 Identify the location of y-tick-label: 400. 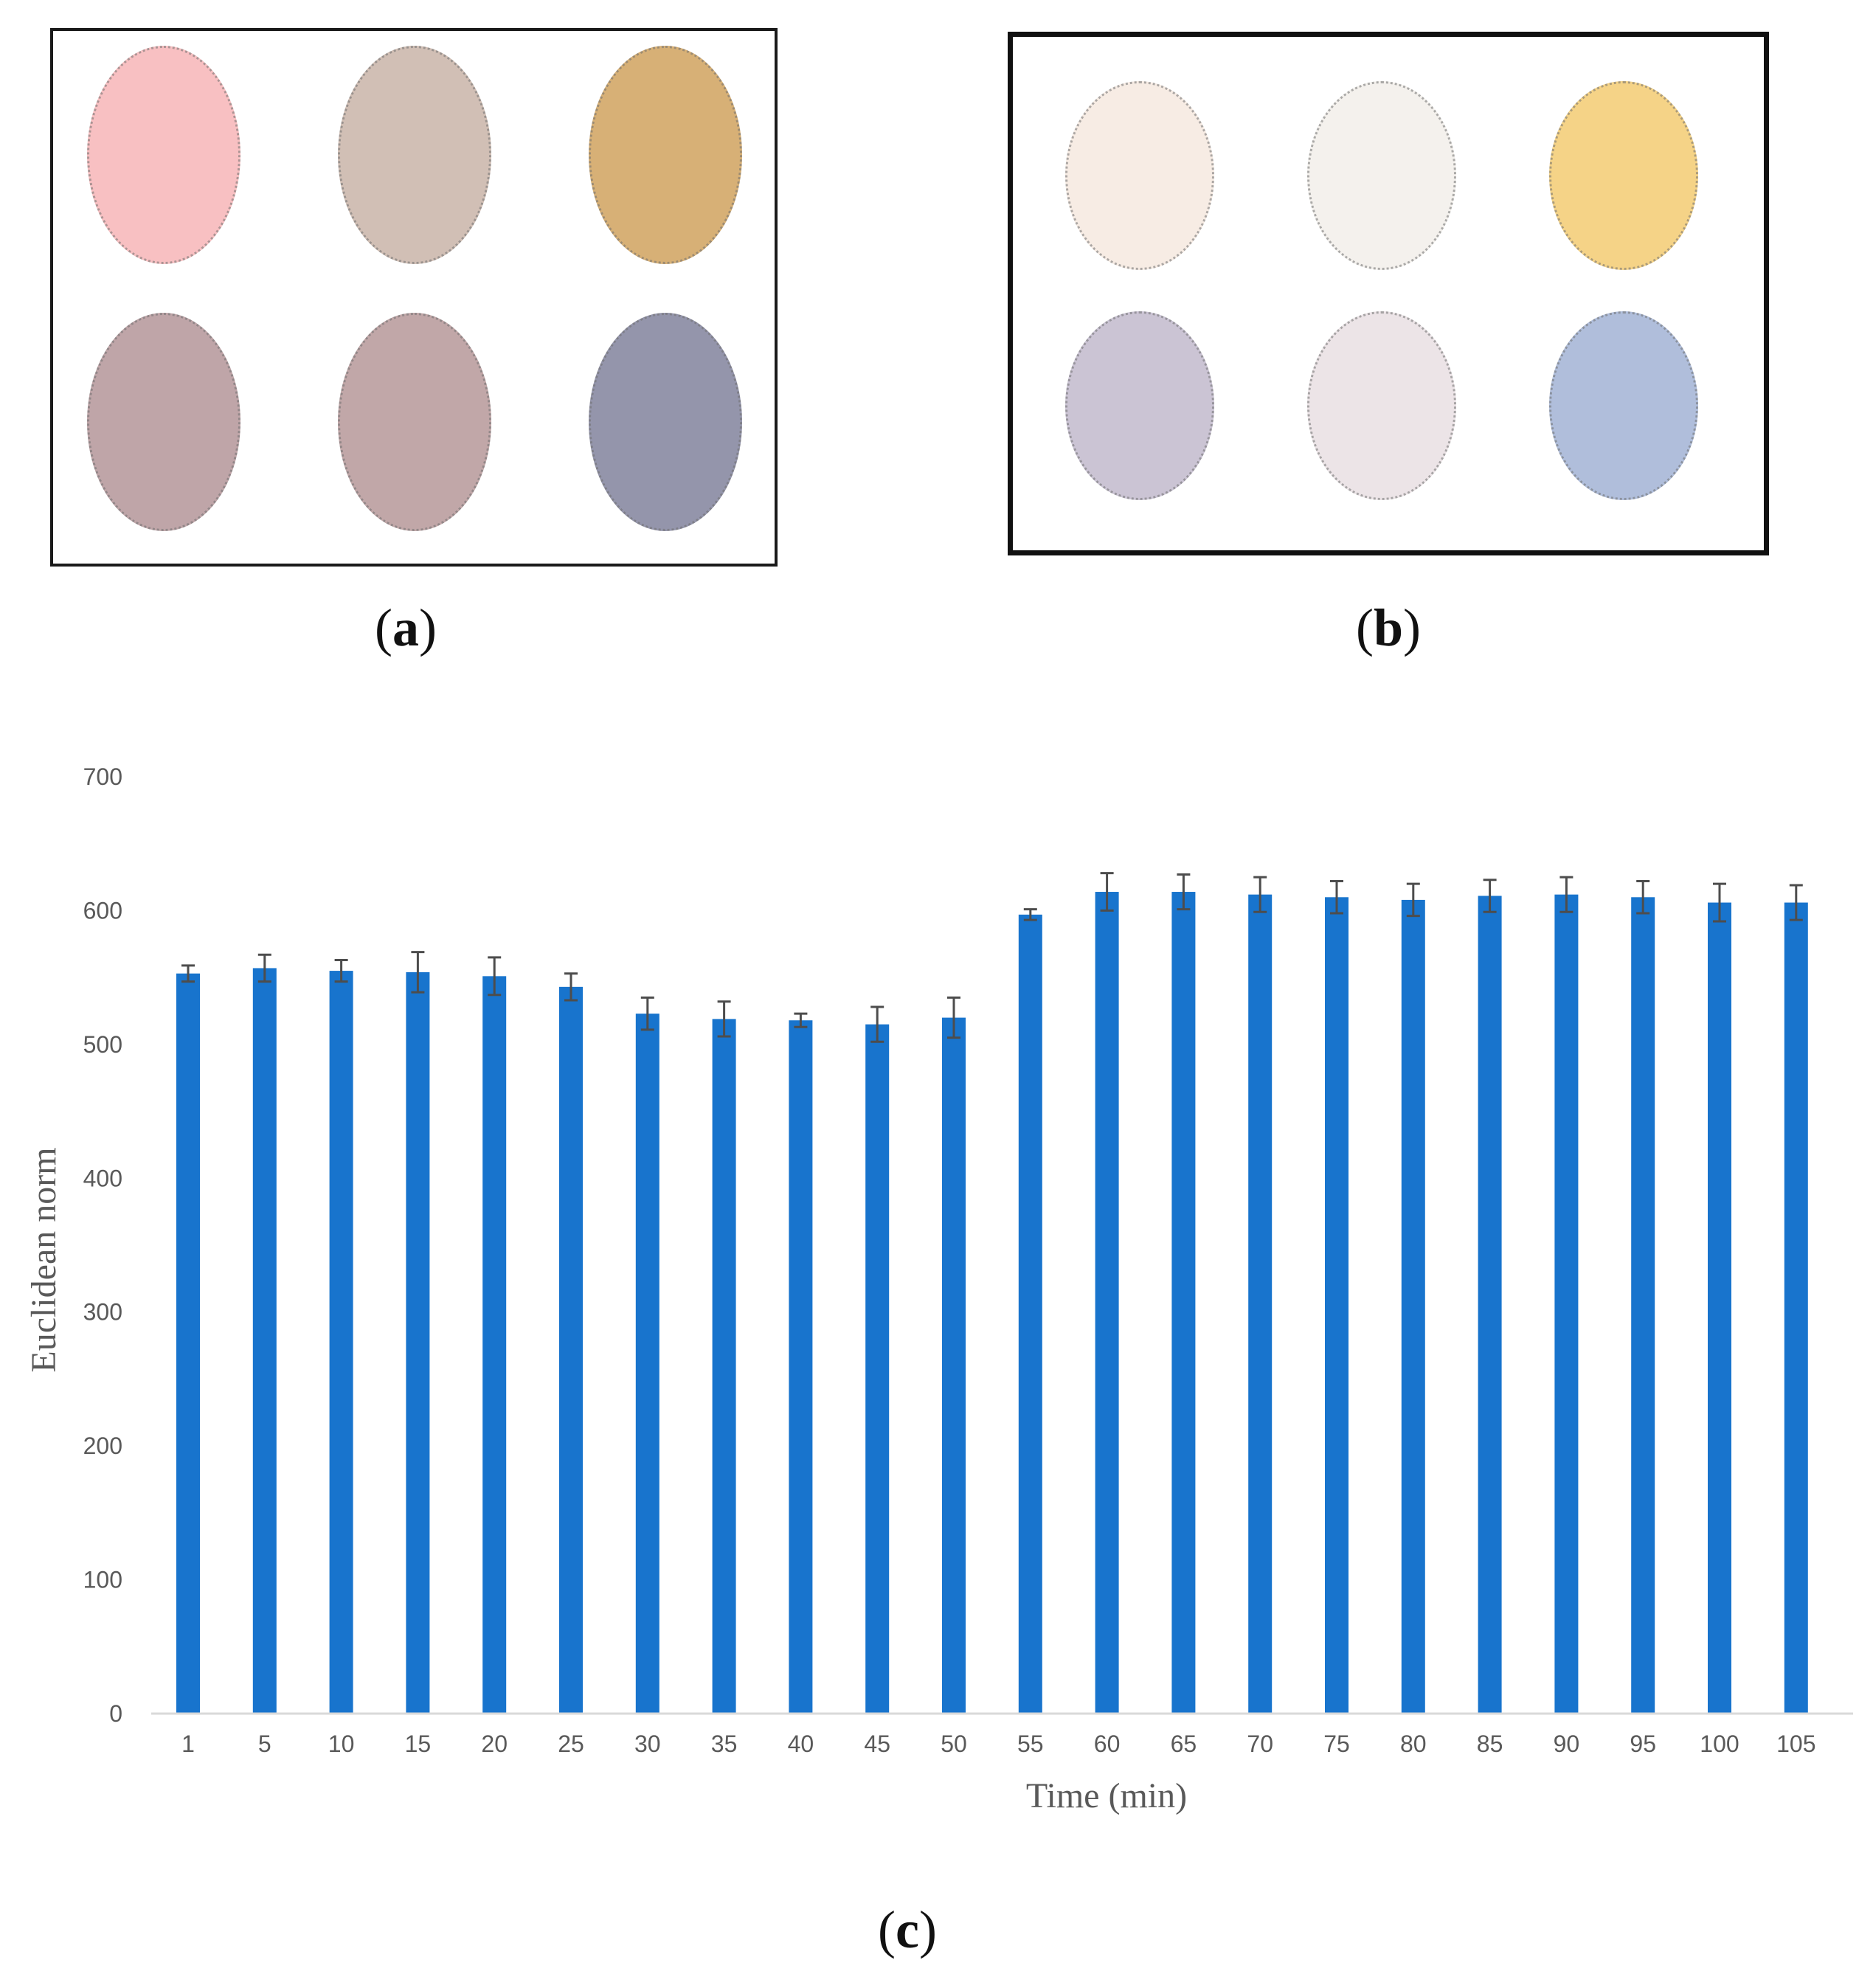
(102, 1178).